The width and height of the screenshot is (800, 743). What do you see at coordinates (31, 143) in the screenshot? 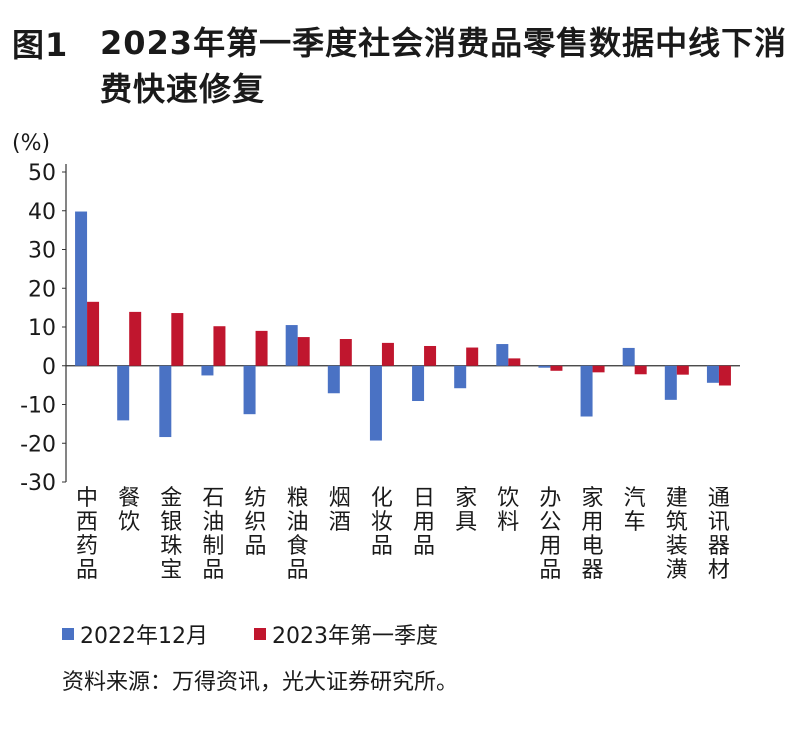
I see `y-axis-unit-label: (%)` at bounding box center [31, 143].